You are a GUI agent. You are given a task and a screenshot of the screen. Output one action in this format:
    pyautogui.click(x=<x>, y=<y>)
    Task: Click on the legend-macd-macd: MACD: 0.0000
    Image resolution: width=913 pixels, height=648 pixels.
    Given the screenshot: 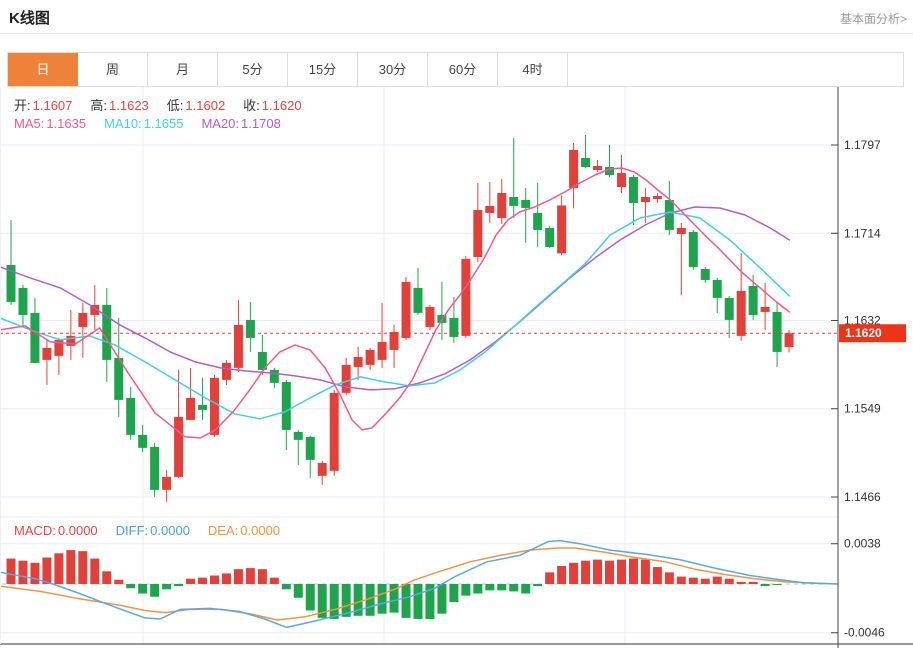 What is the action you would take?
    pyautogui.click(x=56, y=530)
    